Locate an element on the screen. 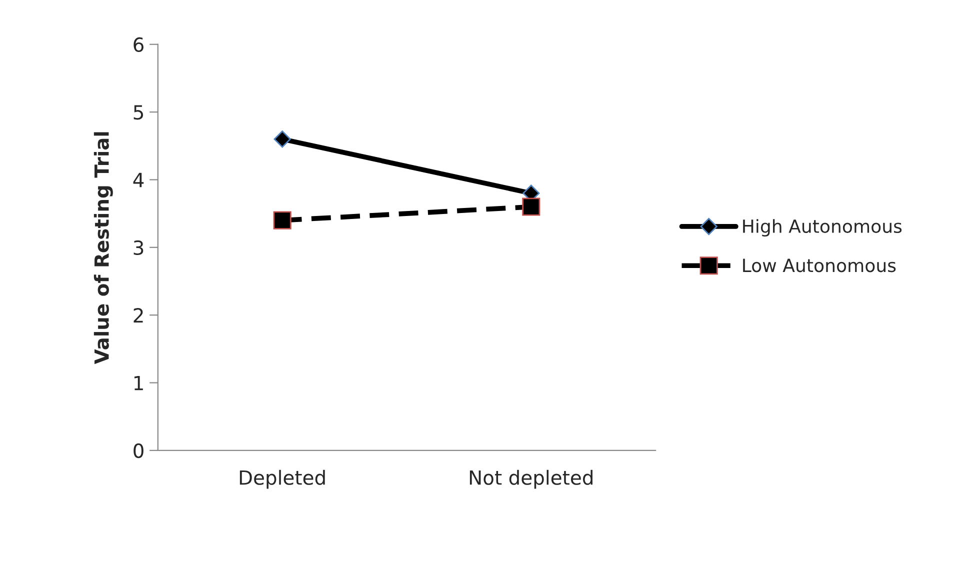  legend-label: Low Autonomous is located at coordinates (819, 265).